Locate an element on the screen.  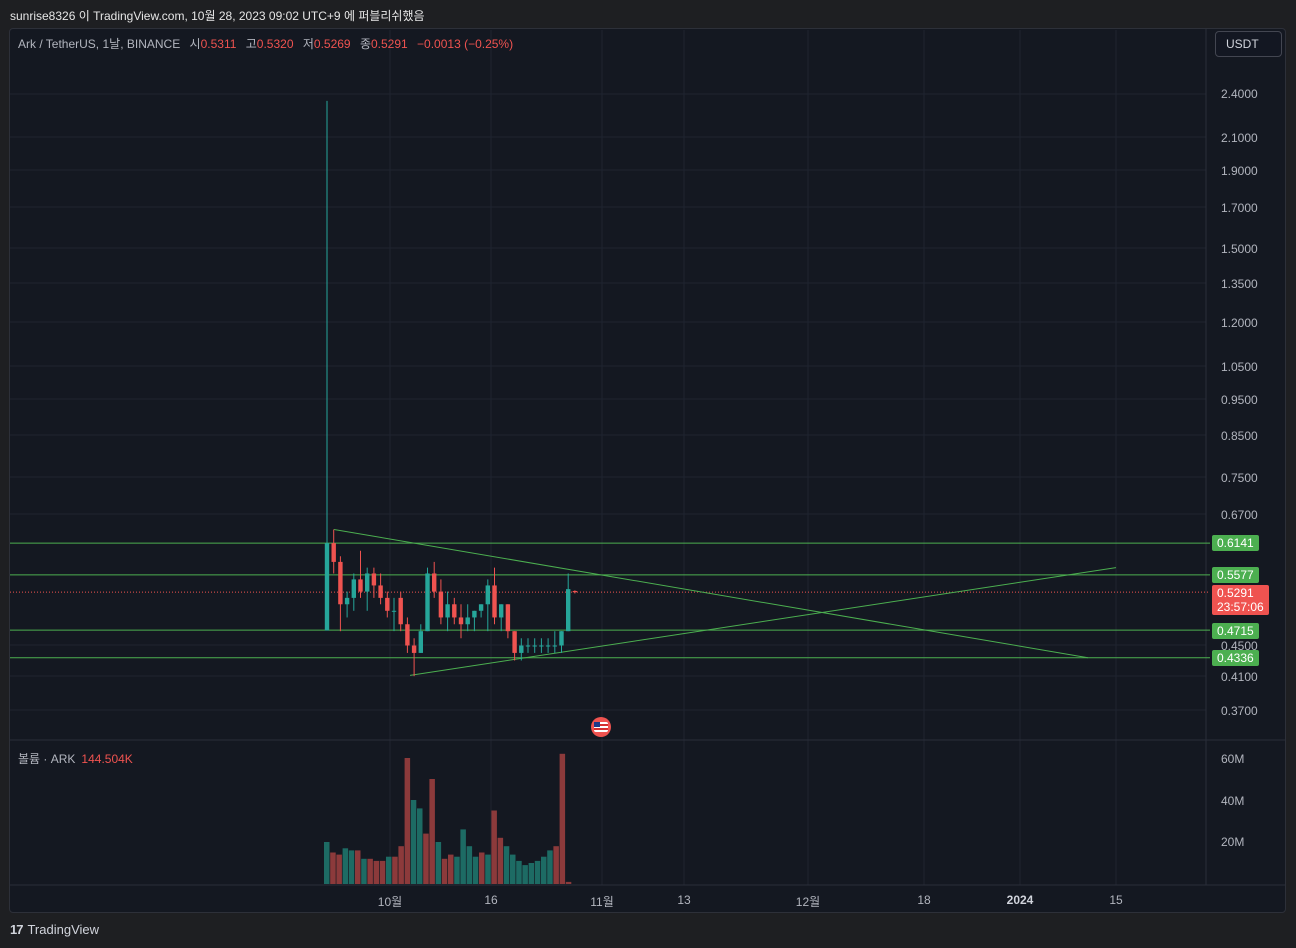
time-axis-label: 16 is located at coordinates (491, 900).